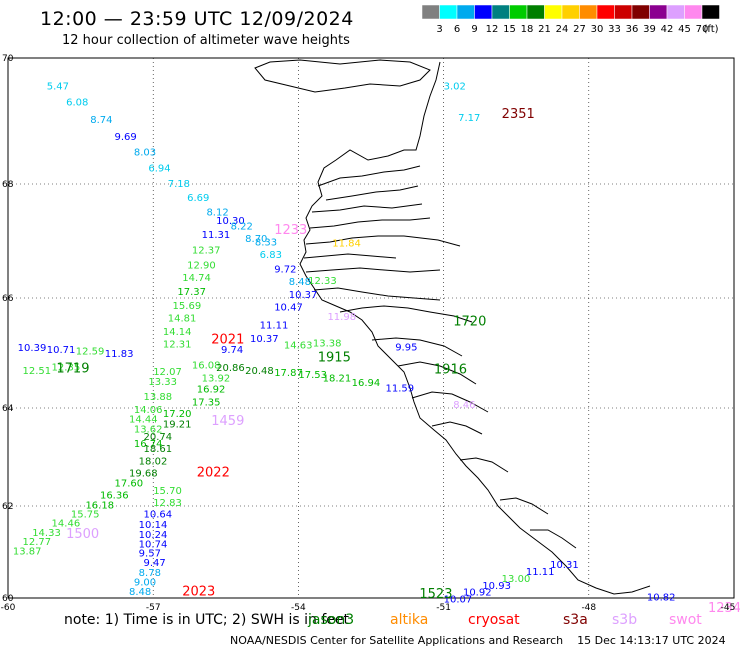  I want to click on lon-label: -54, so click(298, 608).